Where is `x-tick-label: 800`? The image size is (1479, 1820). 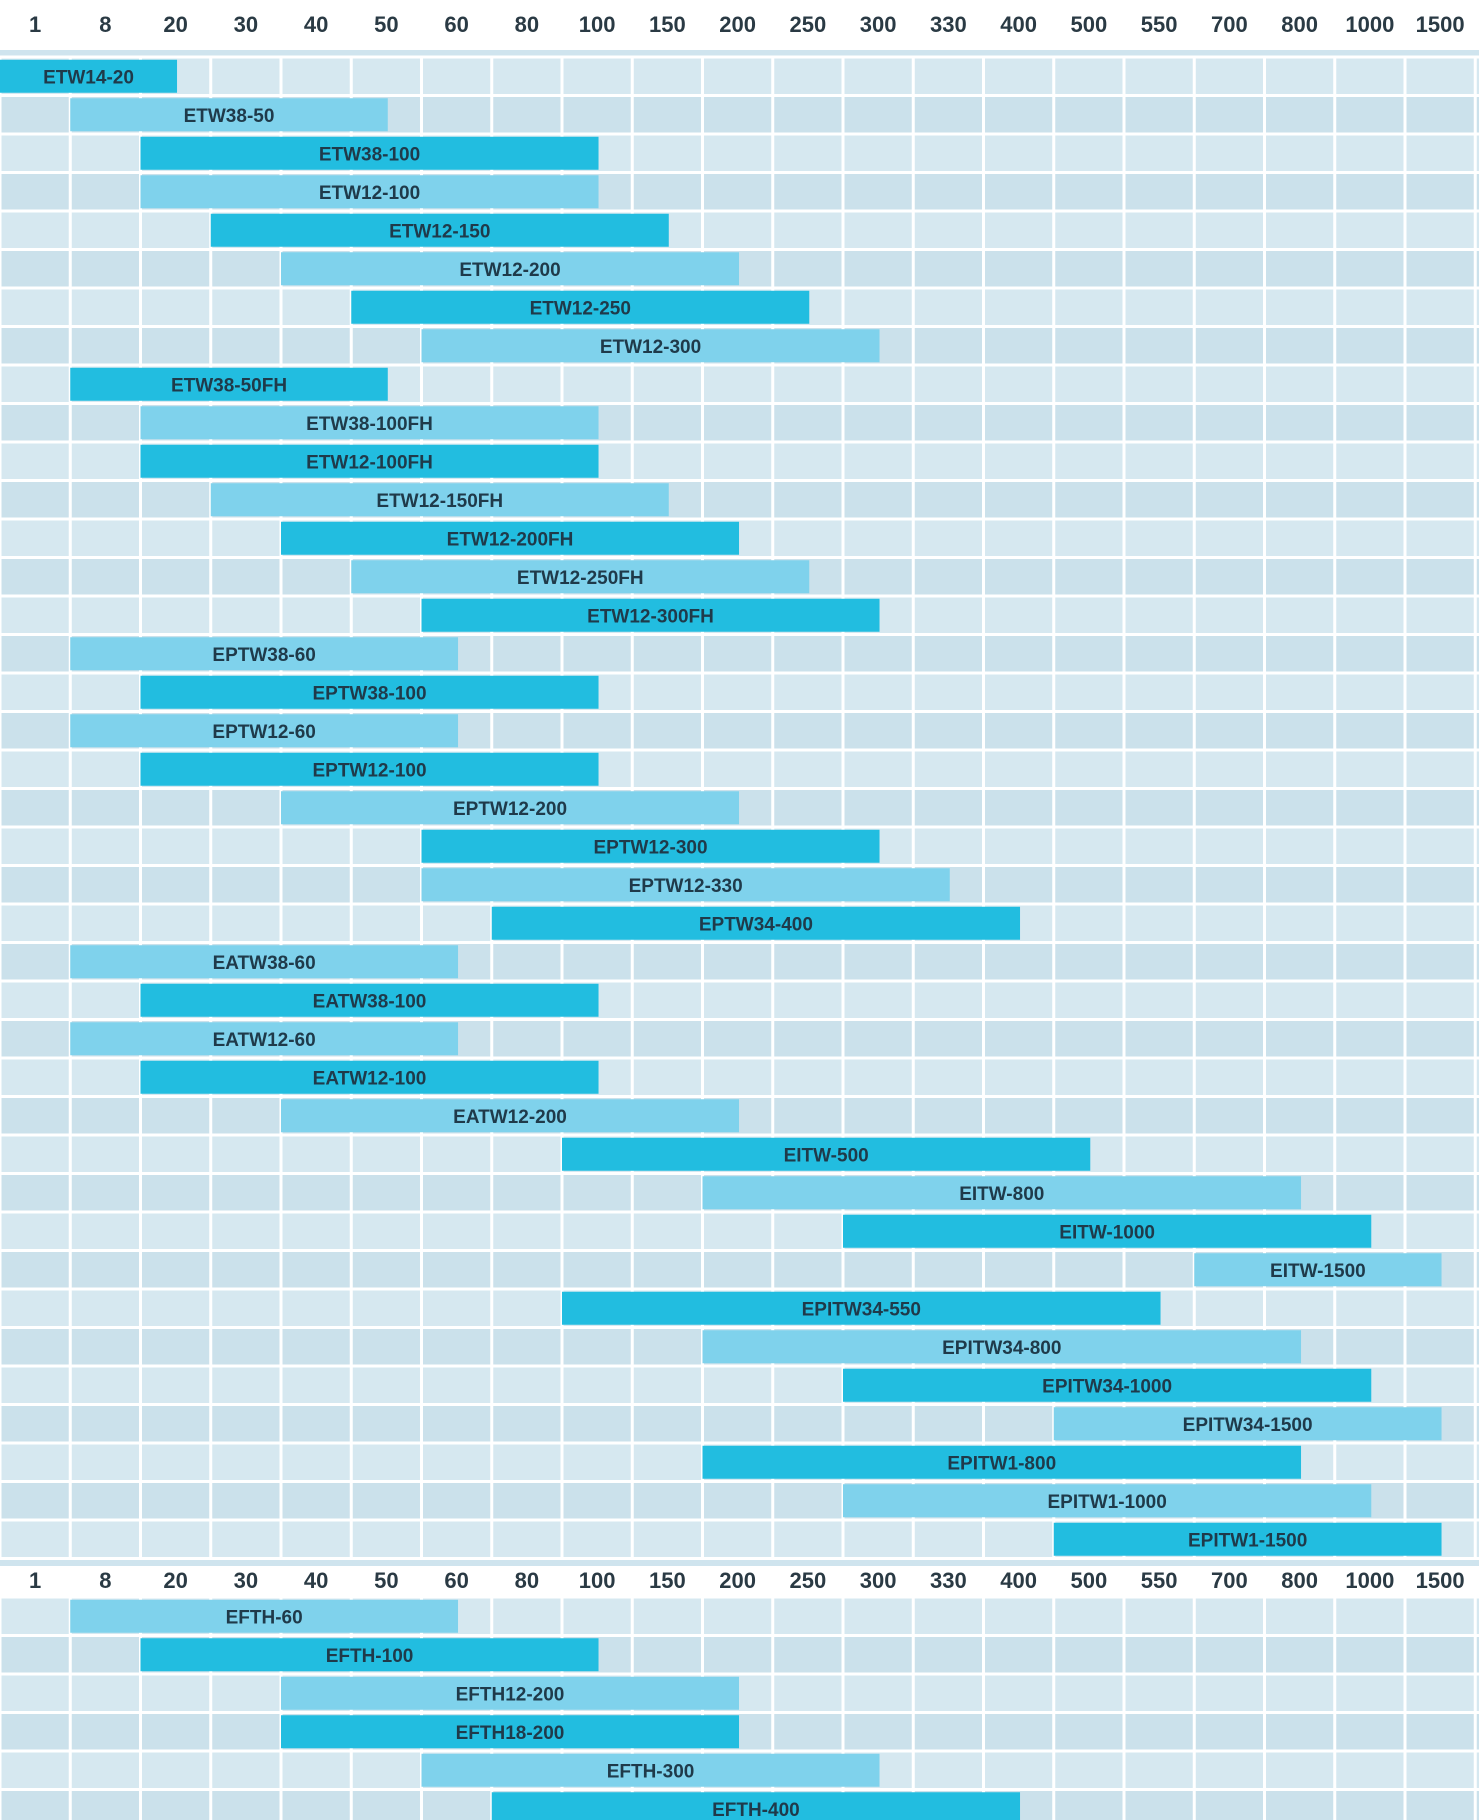
x-tick-label: 800 is located at coordinates (1299, 24).